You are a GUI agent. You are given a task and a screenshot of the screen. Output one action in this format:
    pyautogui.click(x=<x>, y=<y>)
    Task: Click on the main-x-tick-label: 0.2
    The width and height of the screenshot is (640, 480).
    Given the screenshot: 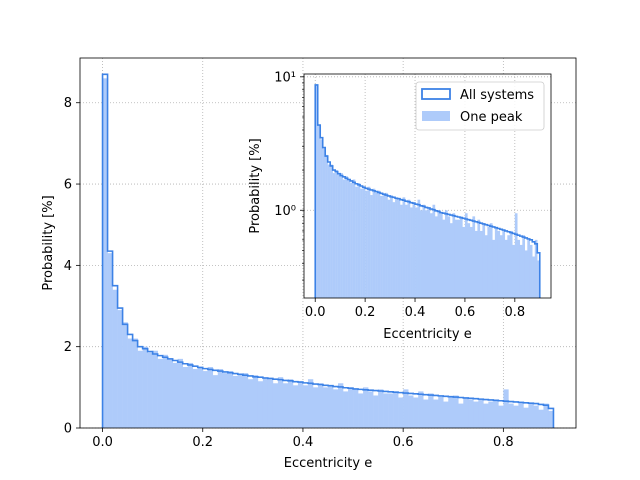 What is the action you would take?
    pyautogui.click(x=202, y=442)
    